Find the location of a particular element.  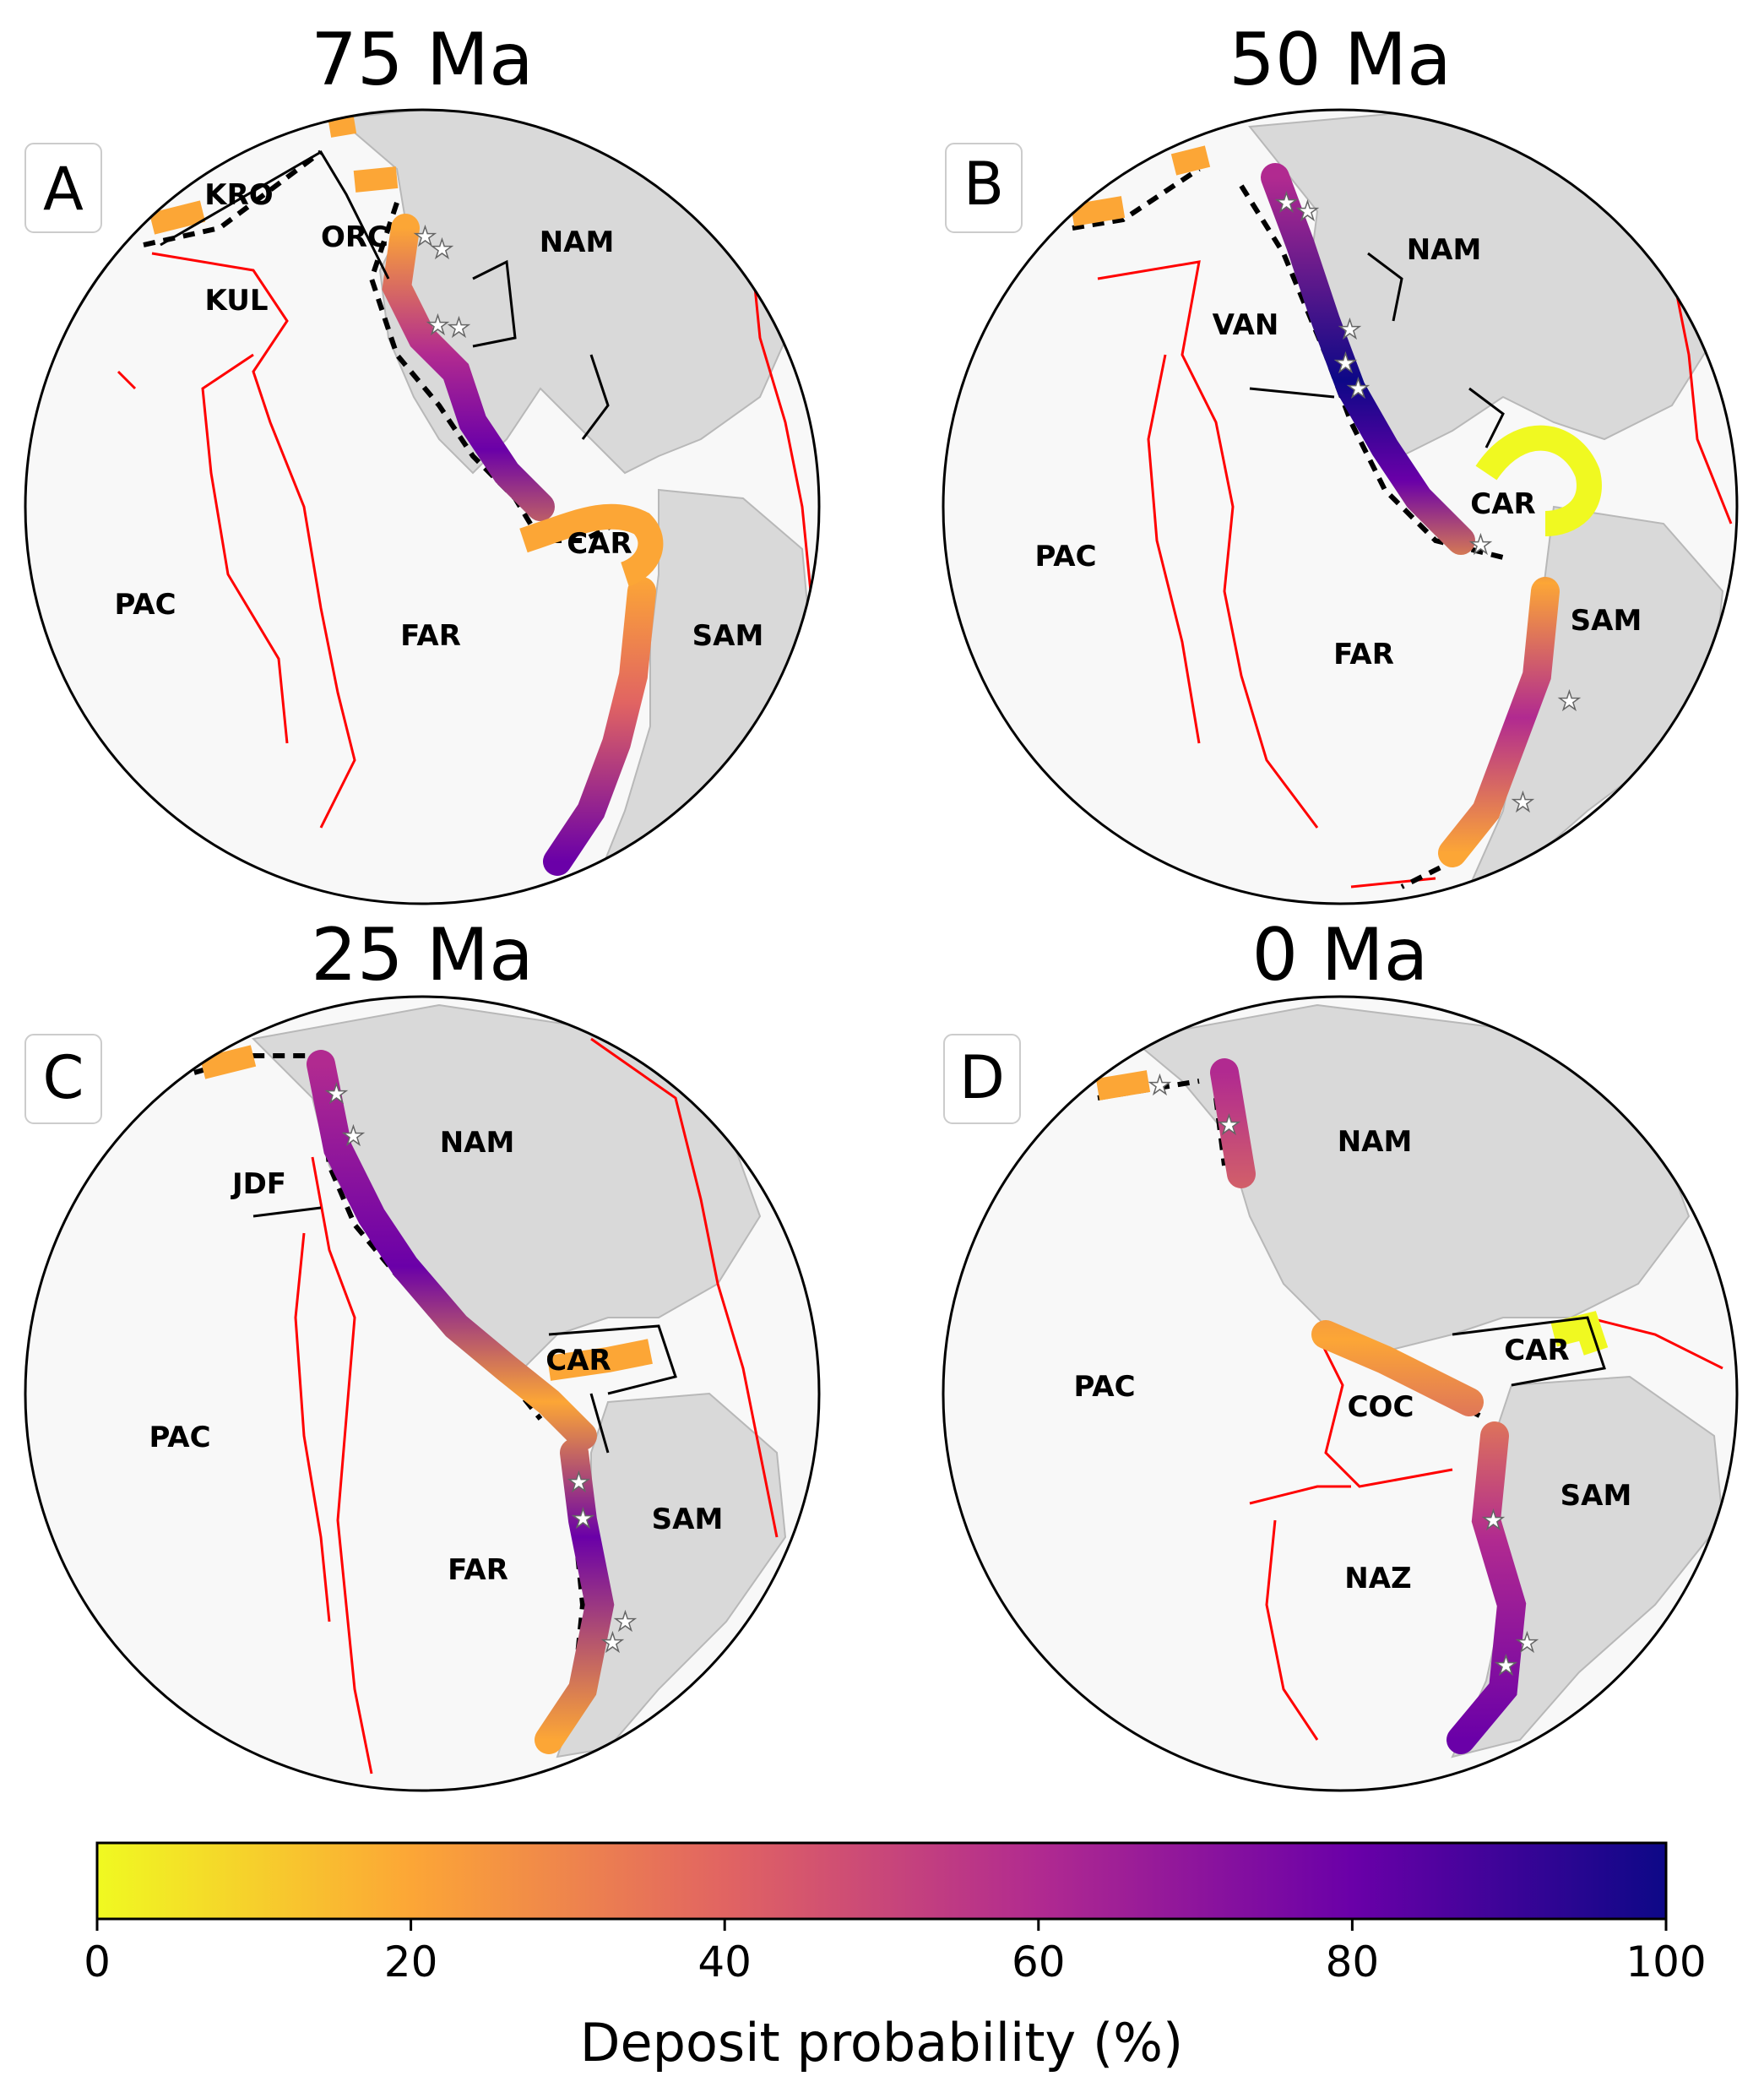

deposit-markers-c: ★ ★ ★ ★ ★ ★ is located at coordinates (480, 1369).